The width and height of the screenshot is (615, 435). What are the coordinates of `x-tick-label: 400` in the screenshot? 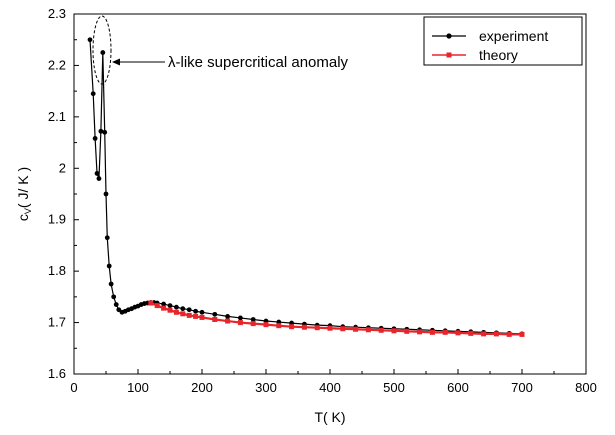 It's located at (330, 387).